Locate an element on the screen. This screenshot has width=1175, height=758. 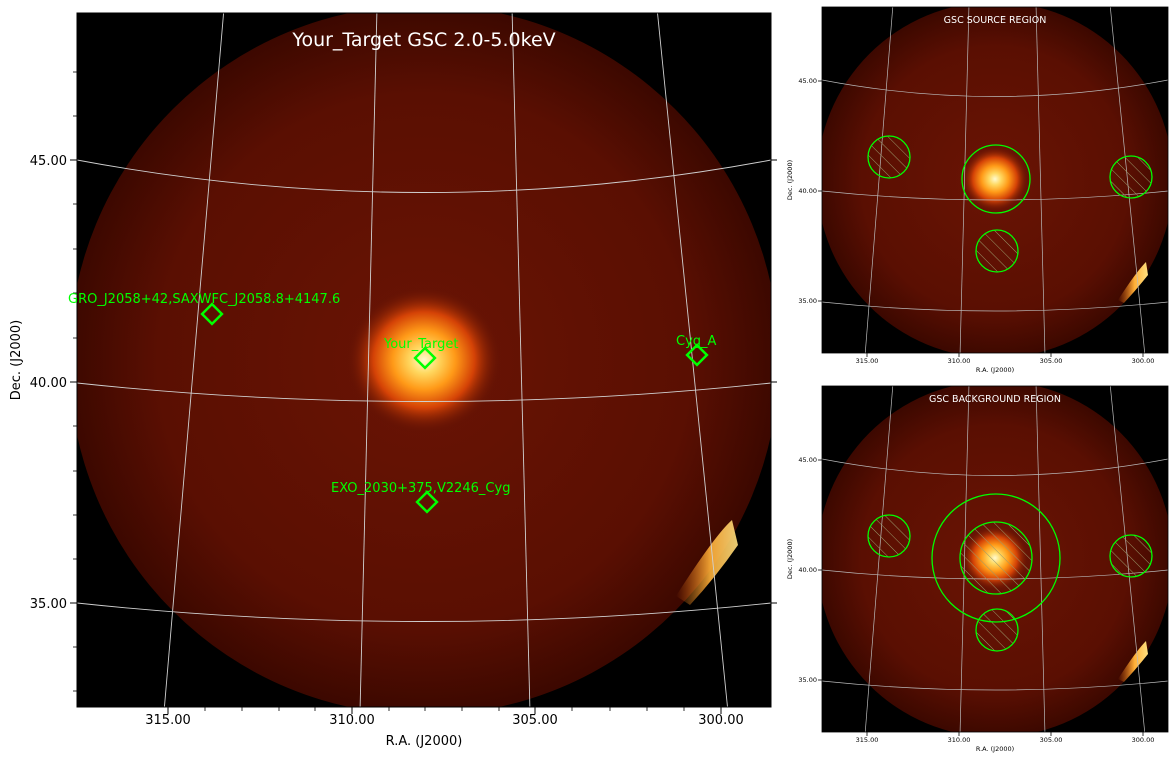
background-ticks is located at coordinates (981, 597).